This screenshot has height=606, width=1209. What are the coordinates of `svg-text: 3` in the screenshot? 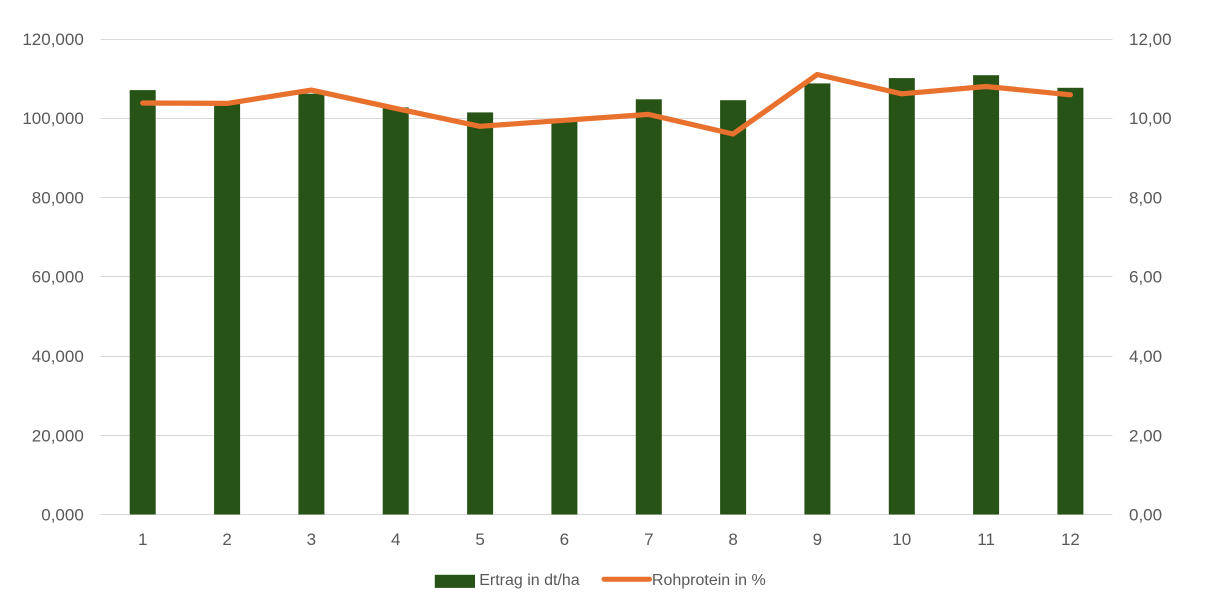 It's located at (311, 539).